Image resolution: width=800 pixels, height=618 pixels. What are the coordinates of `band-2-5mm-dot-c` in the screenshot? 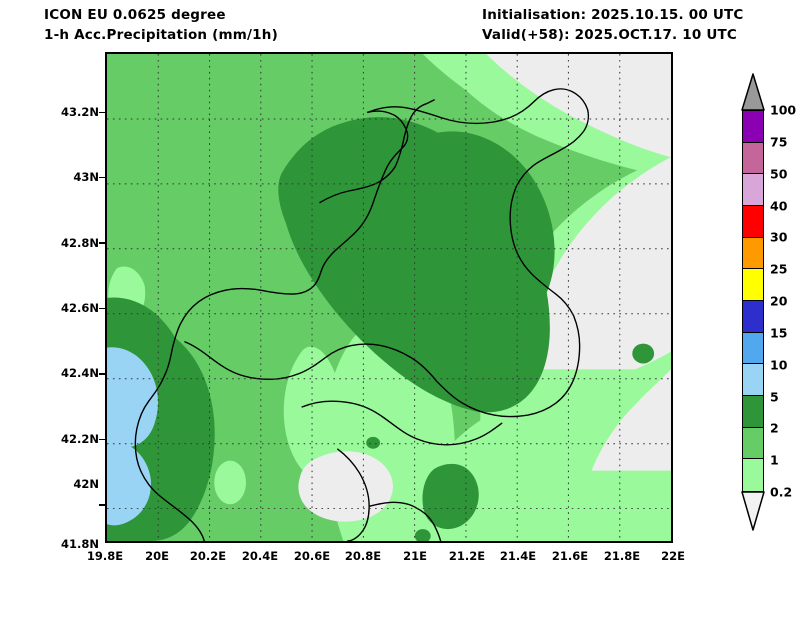 It's located at (643, 353).